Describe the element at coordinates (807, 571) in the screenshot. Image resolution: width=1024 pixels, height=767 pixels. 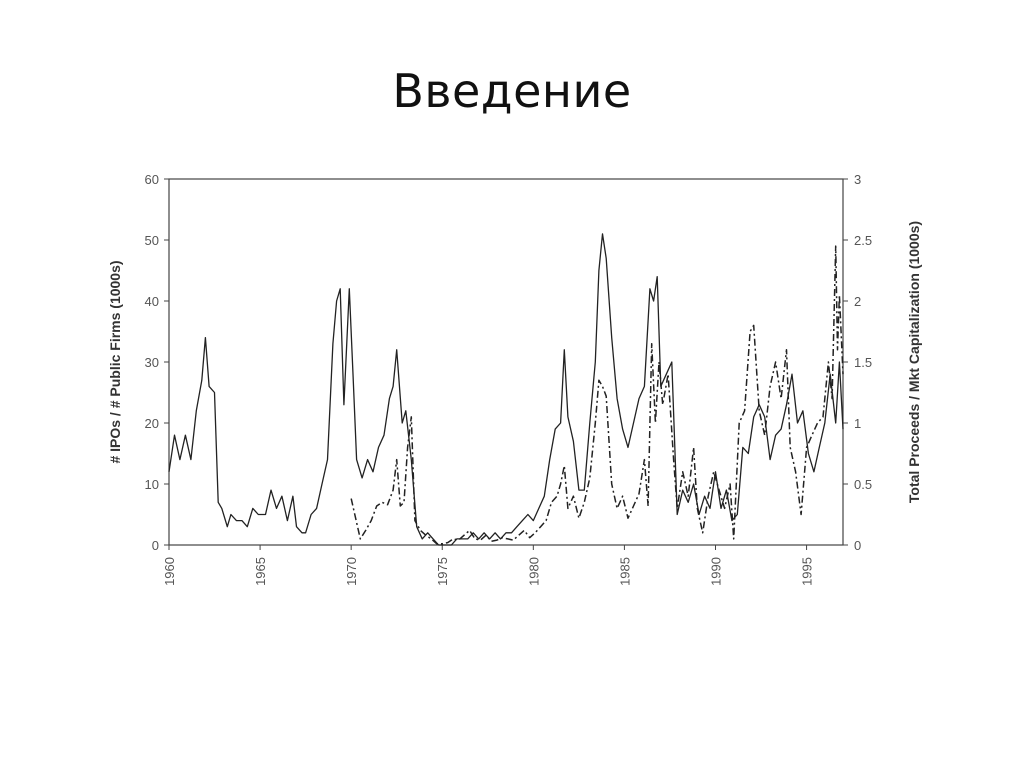
I see `x-tick-label: 1995` at that location.